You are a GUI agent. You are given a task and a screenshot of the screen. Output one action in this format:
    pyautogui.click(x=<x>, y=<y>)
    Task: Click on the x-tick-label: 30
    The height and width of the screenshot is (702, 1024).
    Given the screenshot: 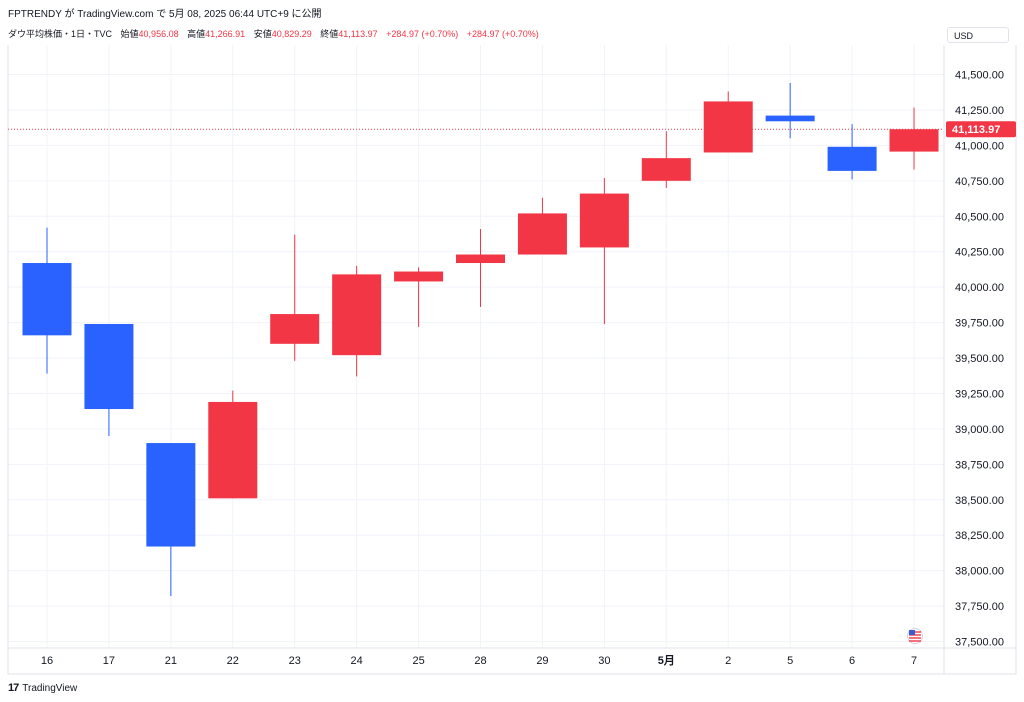 What is the action you would take?
    pyautogui.click(x=604, y=661)
    